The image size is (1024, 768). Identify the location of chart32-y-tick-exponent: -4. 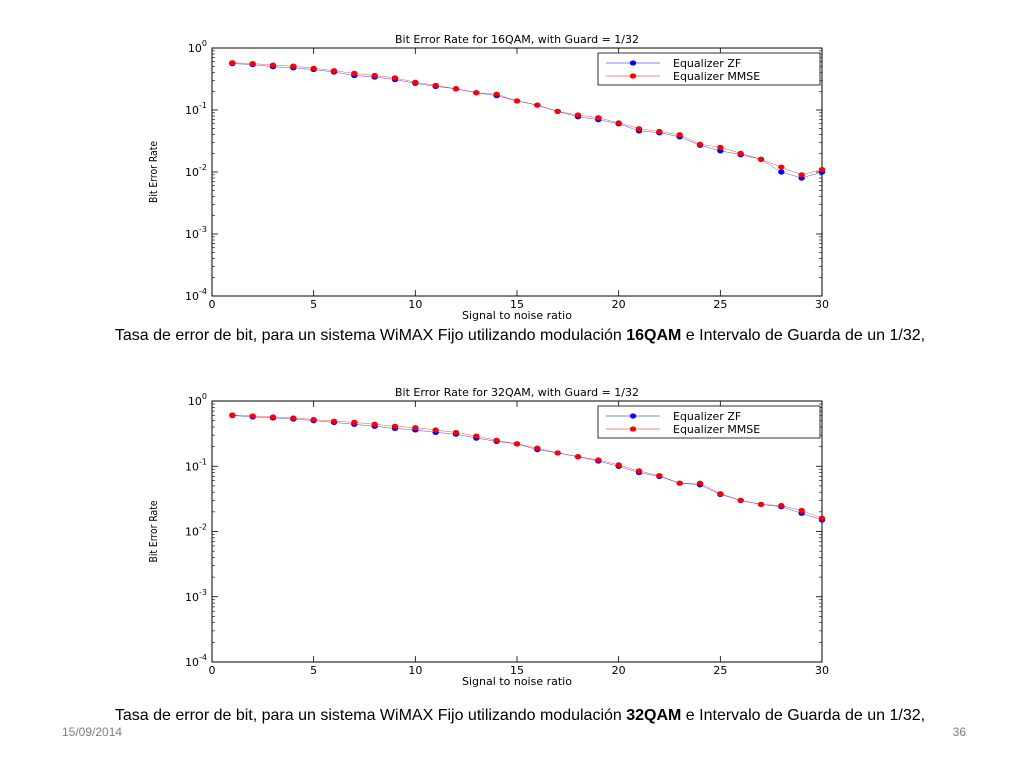
(203, 657).